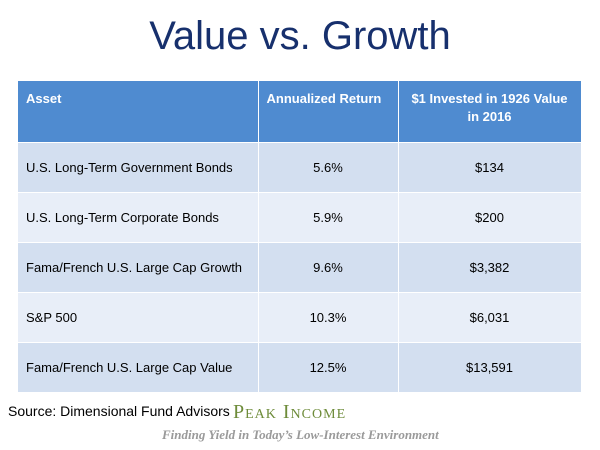 The image size is (600, 450). What do you see at coordinates (138, 367) in the screenshot?
I see `cell-asset: Fama/French U.S. Large Cap Value` at bounding box center [138, 367].